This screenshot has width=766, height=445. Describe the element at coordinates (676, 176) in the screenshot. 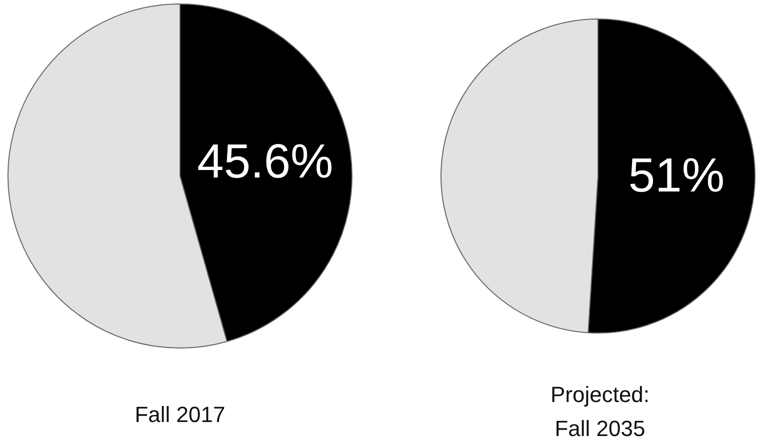

I see `data-label: 51%` at that location.